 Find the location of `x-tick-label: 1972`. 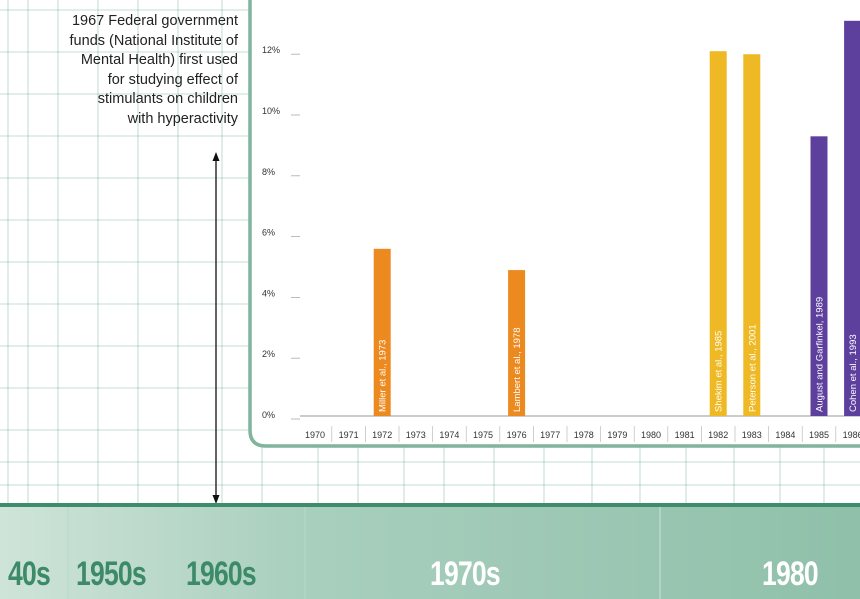

x-tick-label: 1972 is located at coordinates (382, 435).